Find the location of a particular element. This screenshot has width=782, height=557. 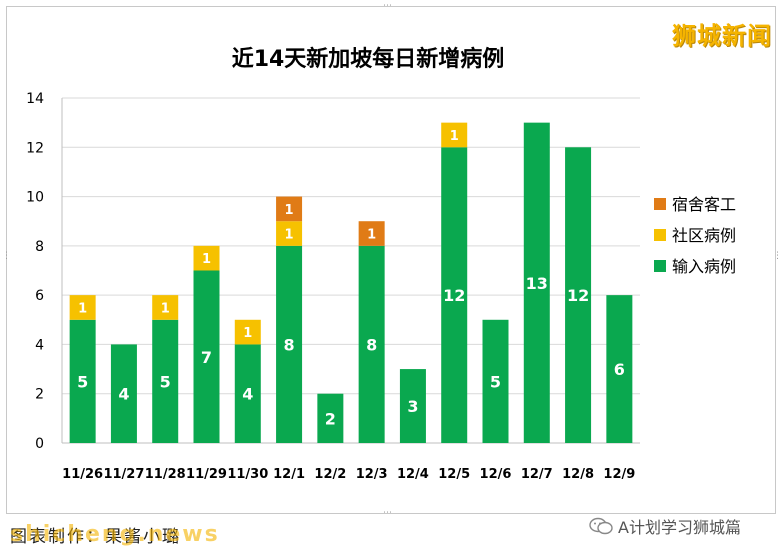

x-tick-label: 12/8 is located at coordinates (578, 474).